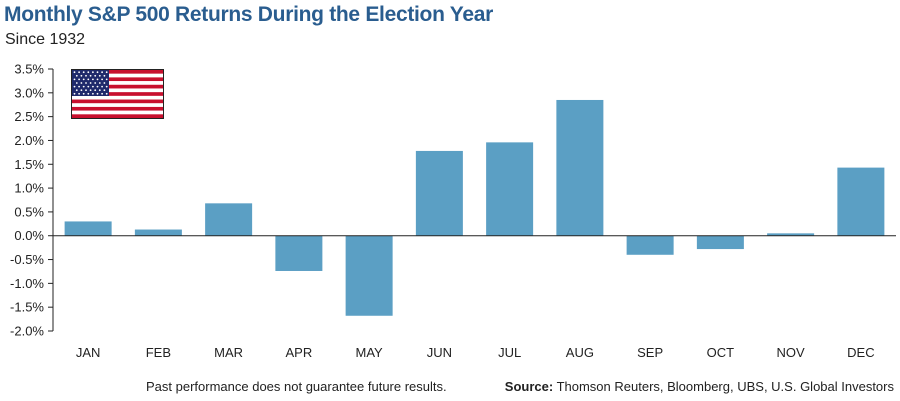  What do you see at coordinates (721, 352) in the screenshot?
I see `x-tick-label: OCT` at bounding box center [721, 352].